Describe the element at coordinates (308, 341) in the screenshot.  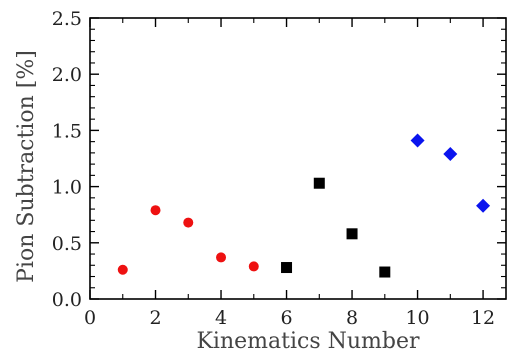
I see `x-axis-title: Kinematics Number` at that location.